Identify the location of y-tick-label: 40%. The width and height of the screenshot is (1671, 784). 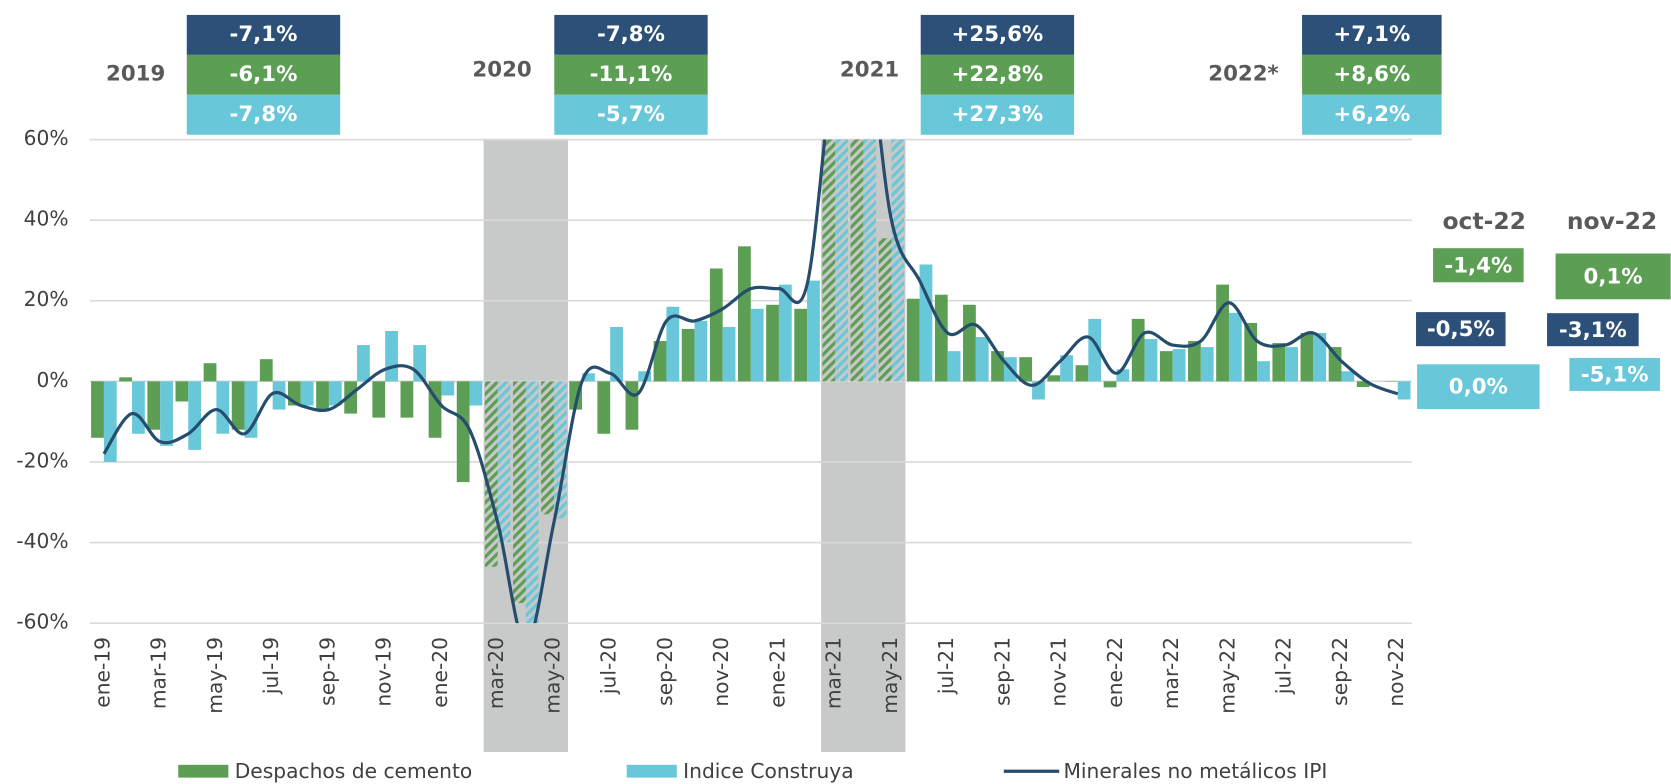
(46, 219).